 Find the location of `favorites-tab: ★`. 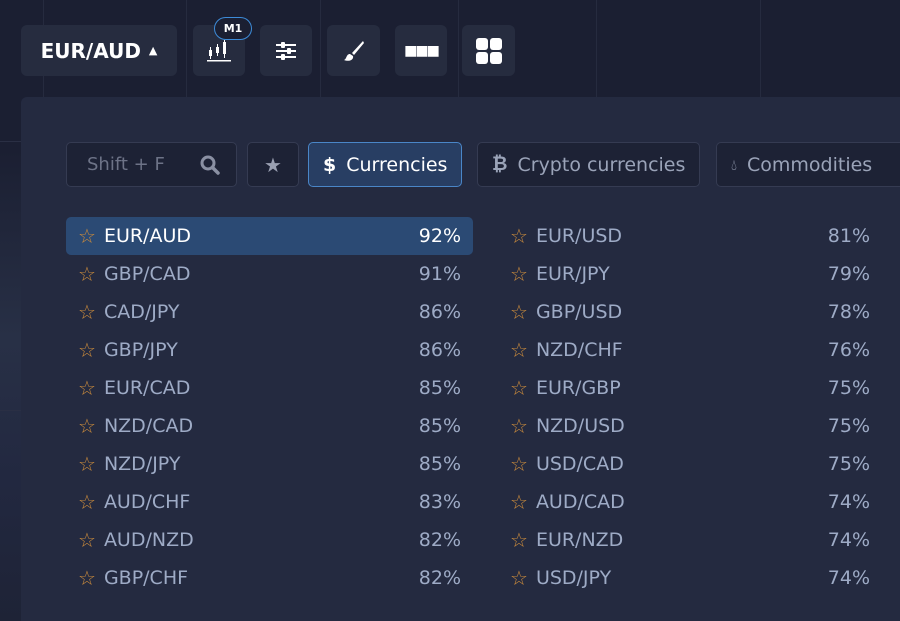

favorites-tab: ★ is located at coordinates (273, 164).